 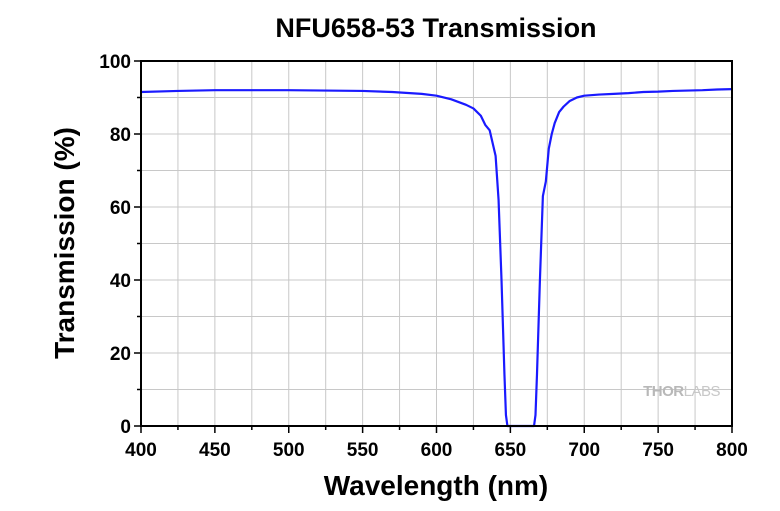 What do you see at coordinates (363, 450) in the screenshot?
I see `x-tick-label: 550` at bounding box center [363, 450].